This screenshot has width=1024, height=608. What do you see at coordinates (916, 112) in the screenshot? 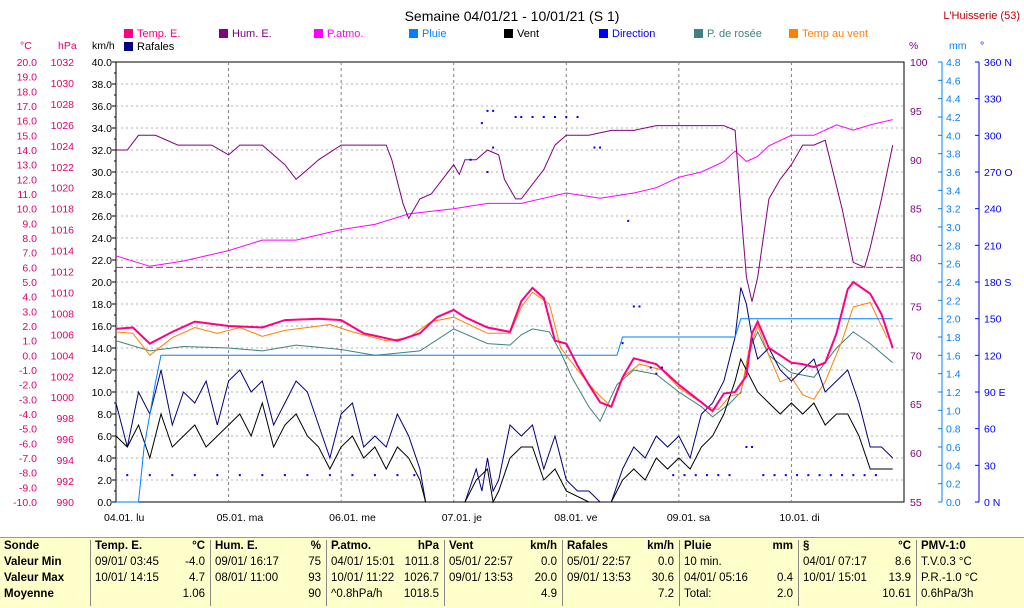
I see `hum-tick-label: 95` at bounding box center [916, 112].